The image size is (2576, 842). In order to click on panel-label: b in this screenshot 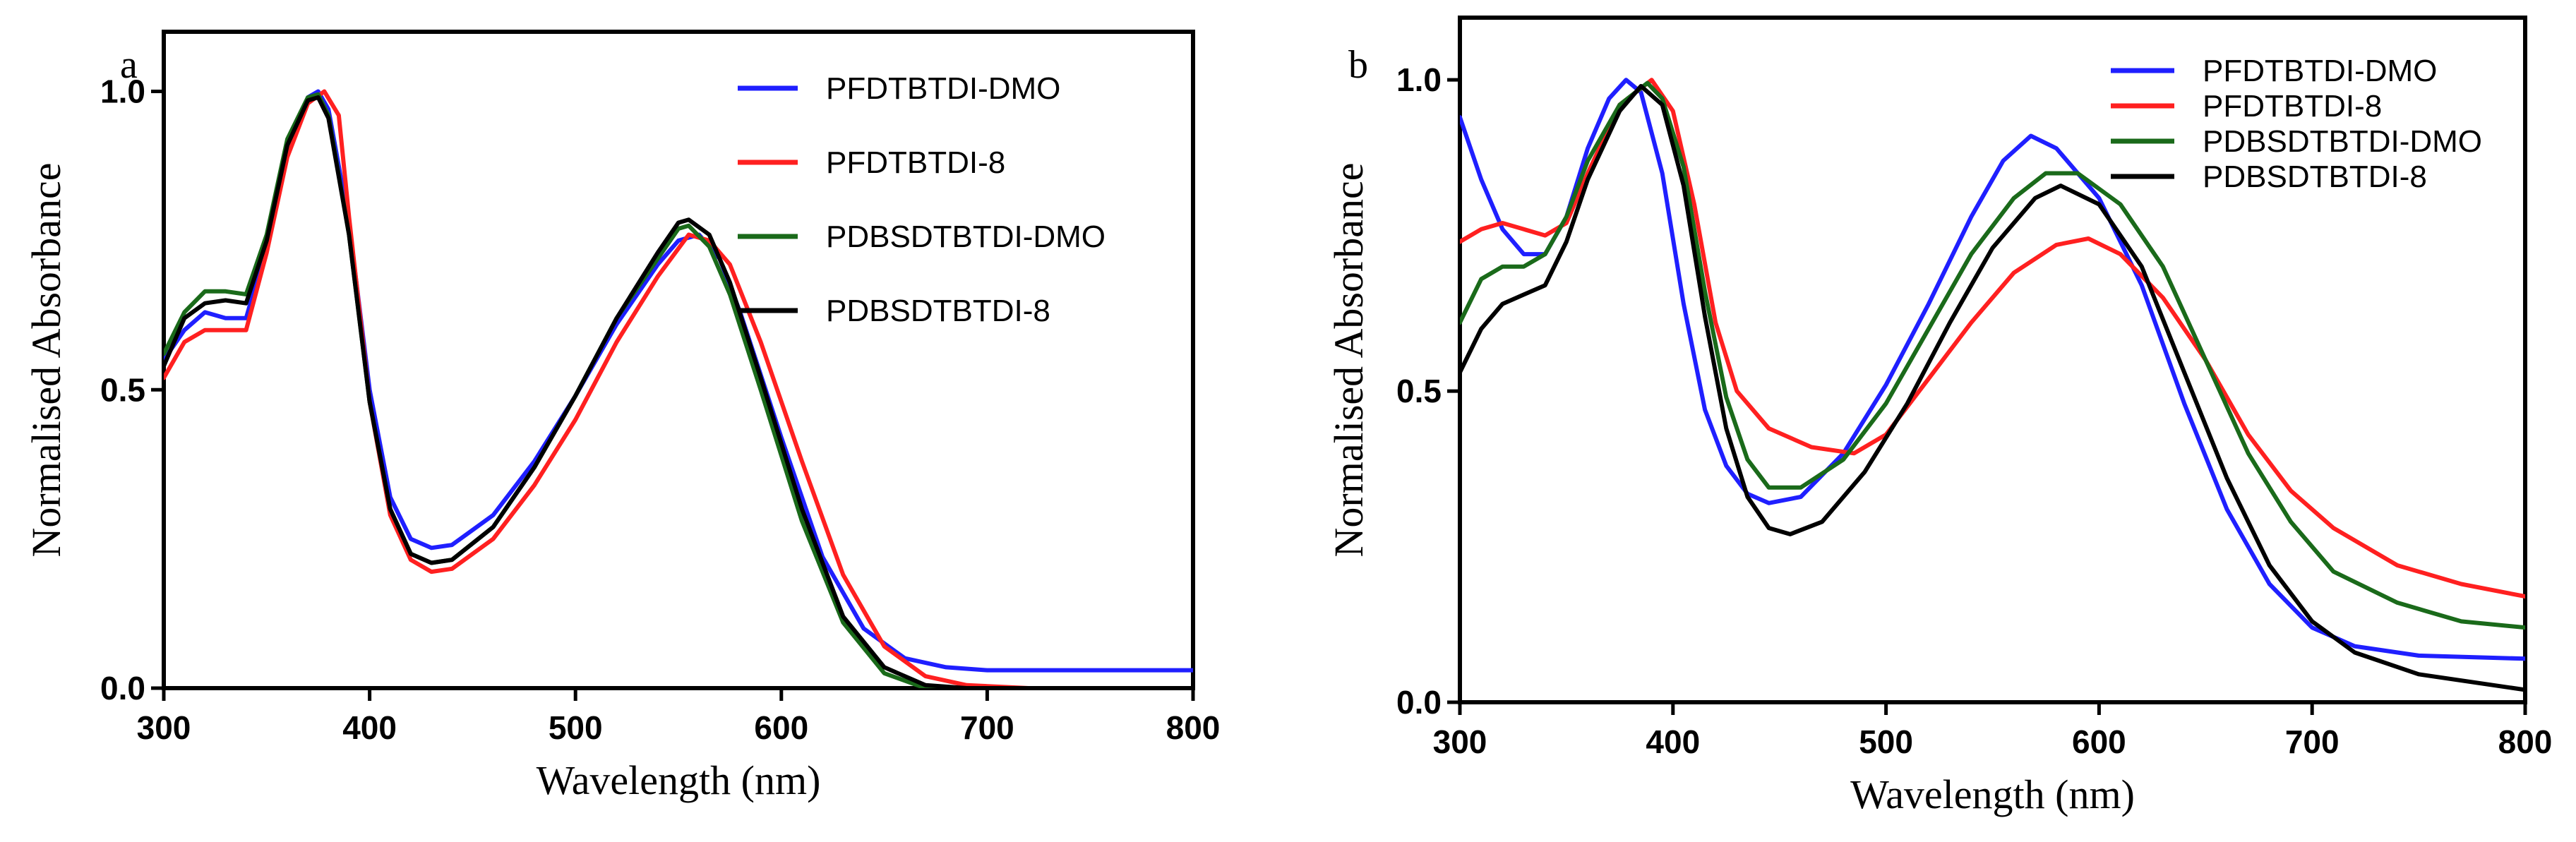, I will do `click(1358, 65)`.